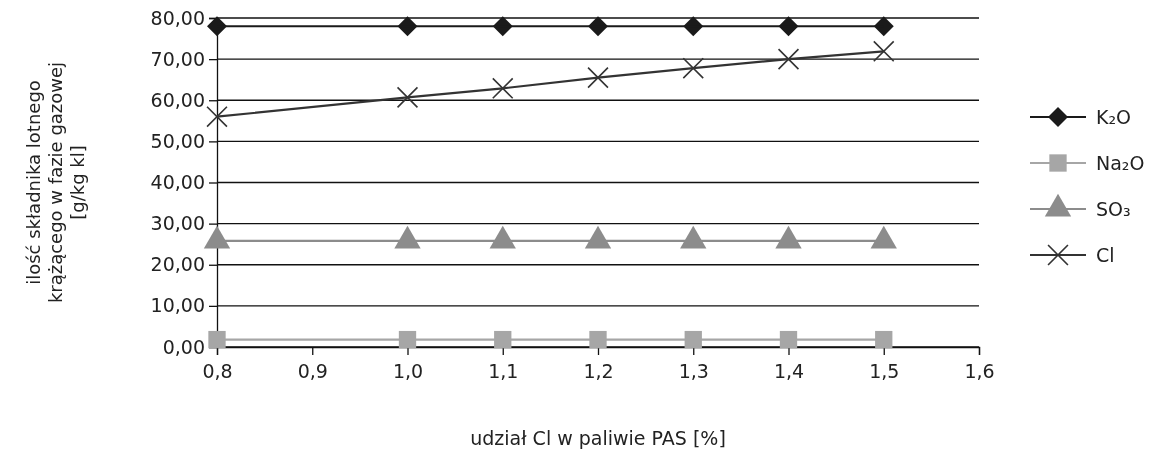 This screenshot has height=459, width=1165. I want to click on legend-label: Na₂O, so click(1120, 163).